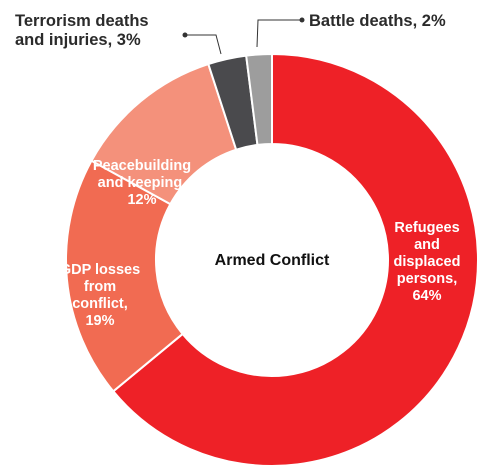  What do you see at coordinates (426, 228) in the screenshot?
I see `slice-label-0-line-0: Refugees` at bounding box center [426, 228].